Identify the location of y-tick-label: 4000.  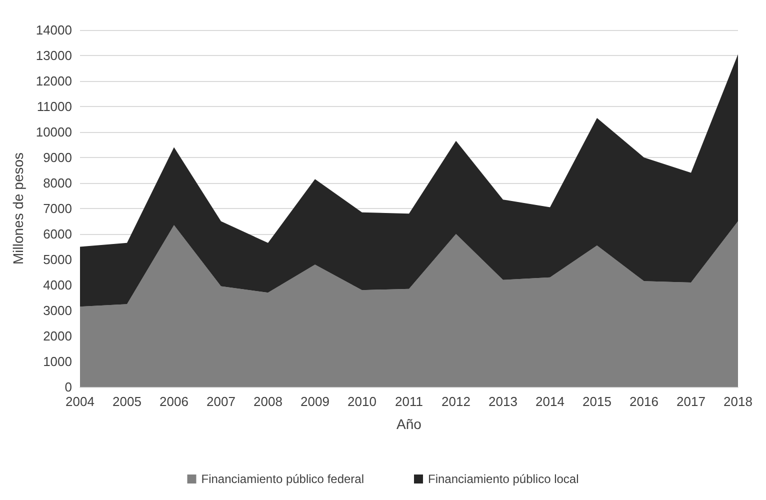
(57, 285).